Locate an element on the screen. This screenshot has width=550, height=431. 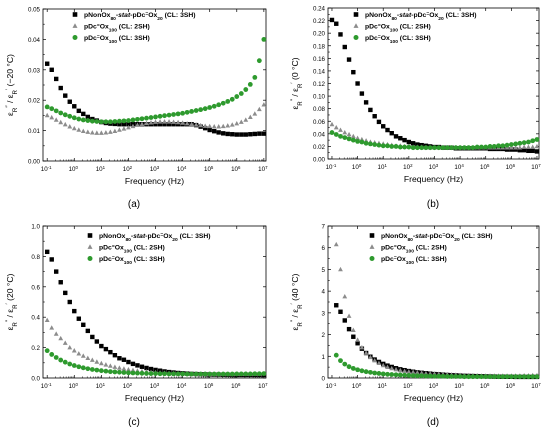
x-tick-exponent: 4 is located at coordinates (462, 165).